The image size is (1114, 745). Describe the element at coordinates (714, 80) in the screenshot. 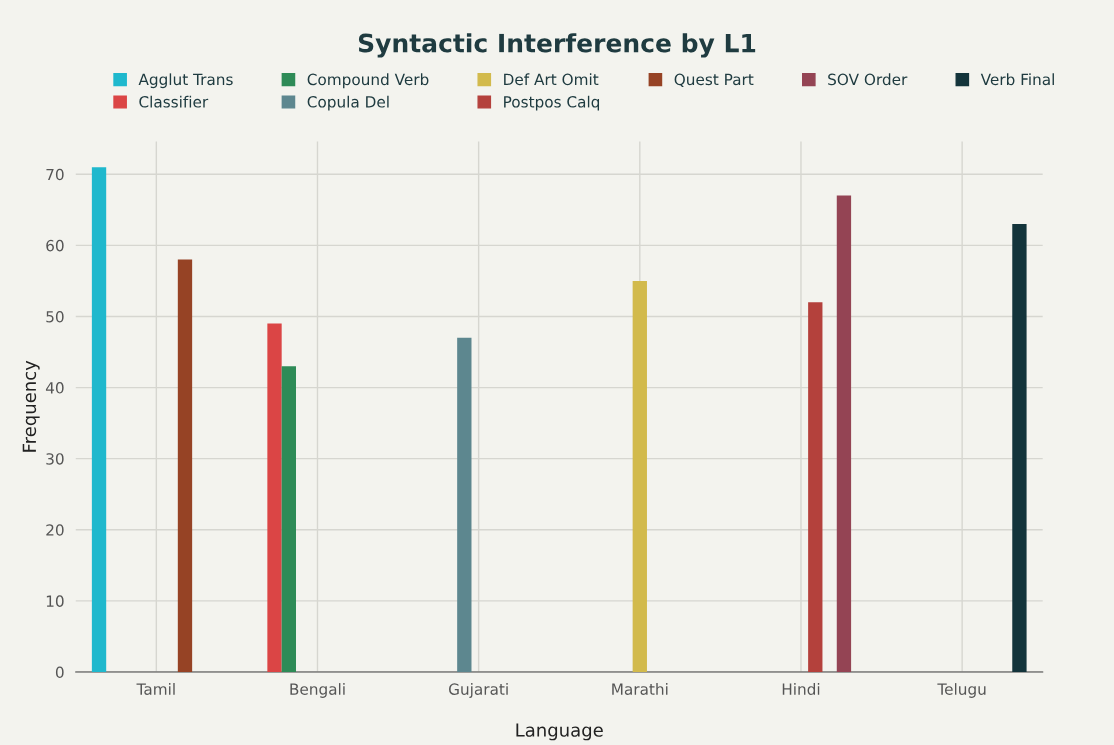

I see `legend-label: Quest Part` at that location.